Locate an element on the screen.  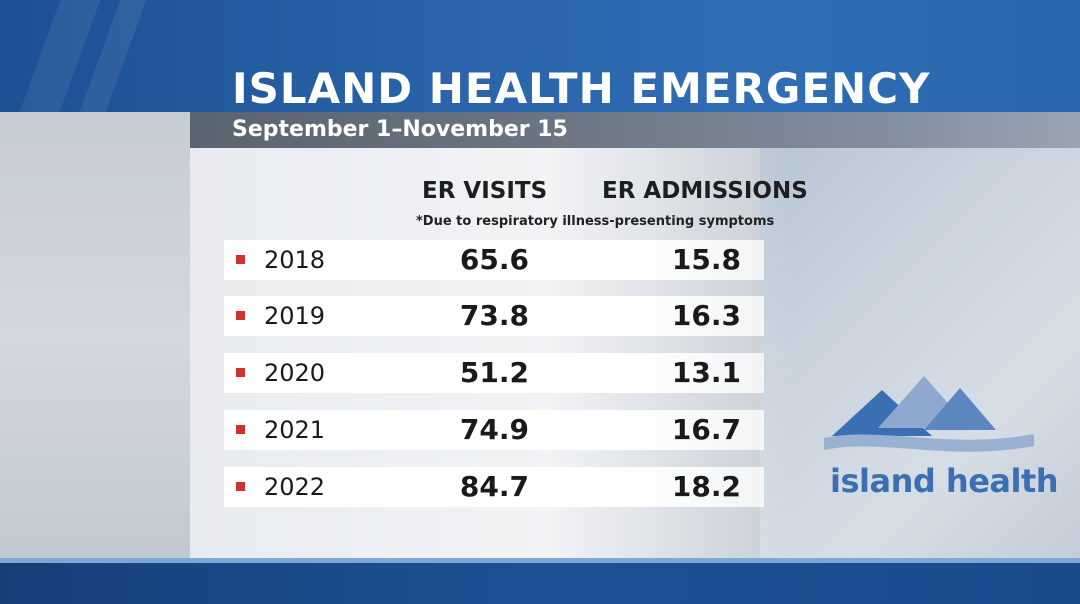
er-visits-column-header: ER VISITS is located at coordinates (485, 191).